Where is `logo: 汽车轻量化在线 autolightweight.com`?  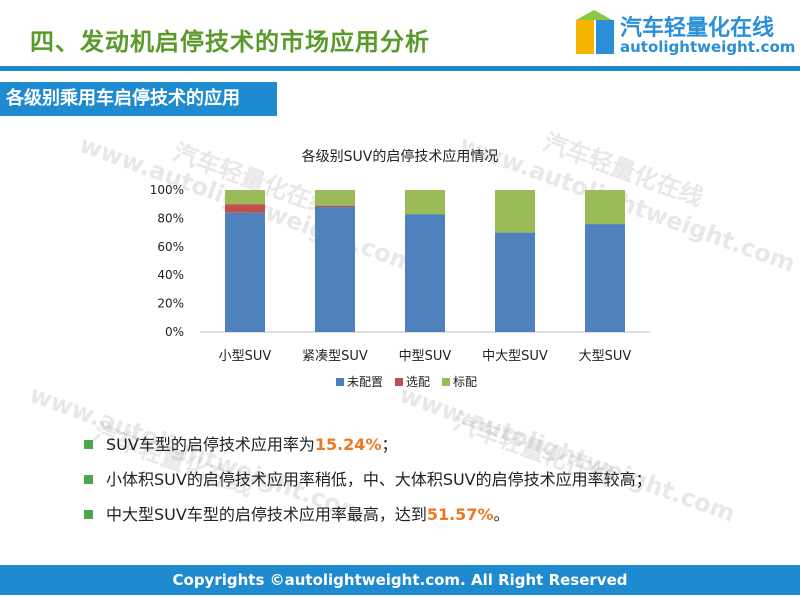 logo: 汽车轻量化在线 autolightweight.com is located at coordinates (684, 34).